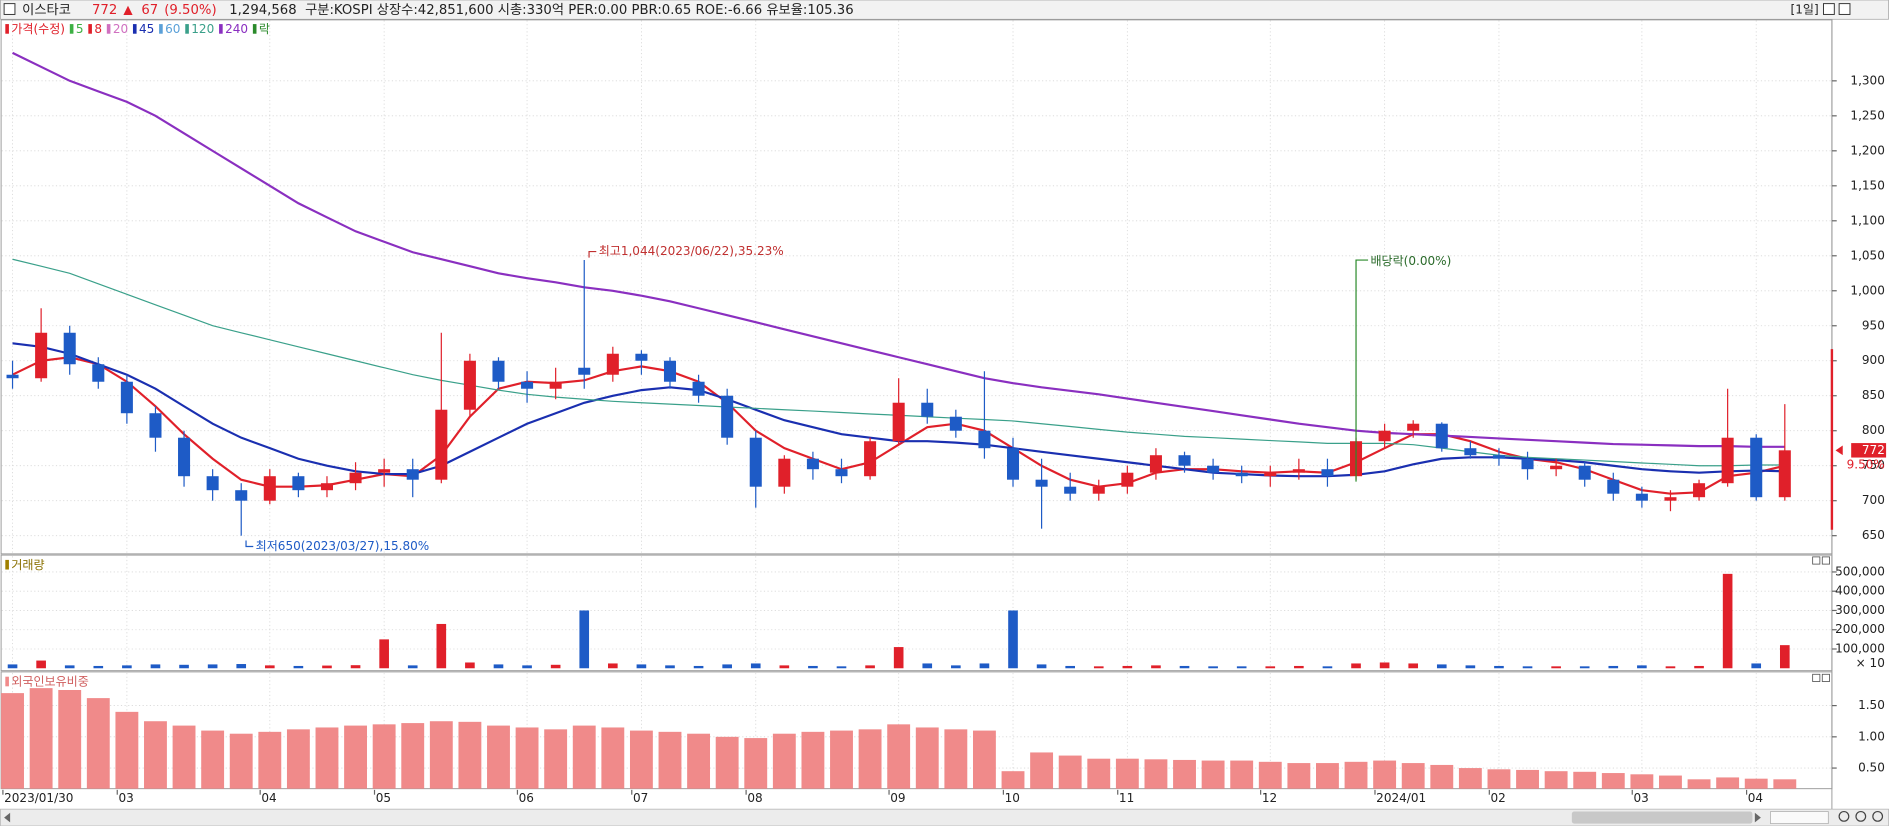 The width and height of the screenshot is (1889, 826). I want to click on change-rate: (9.50%), so click(190, 10).